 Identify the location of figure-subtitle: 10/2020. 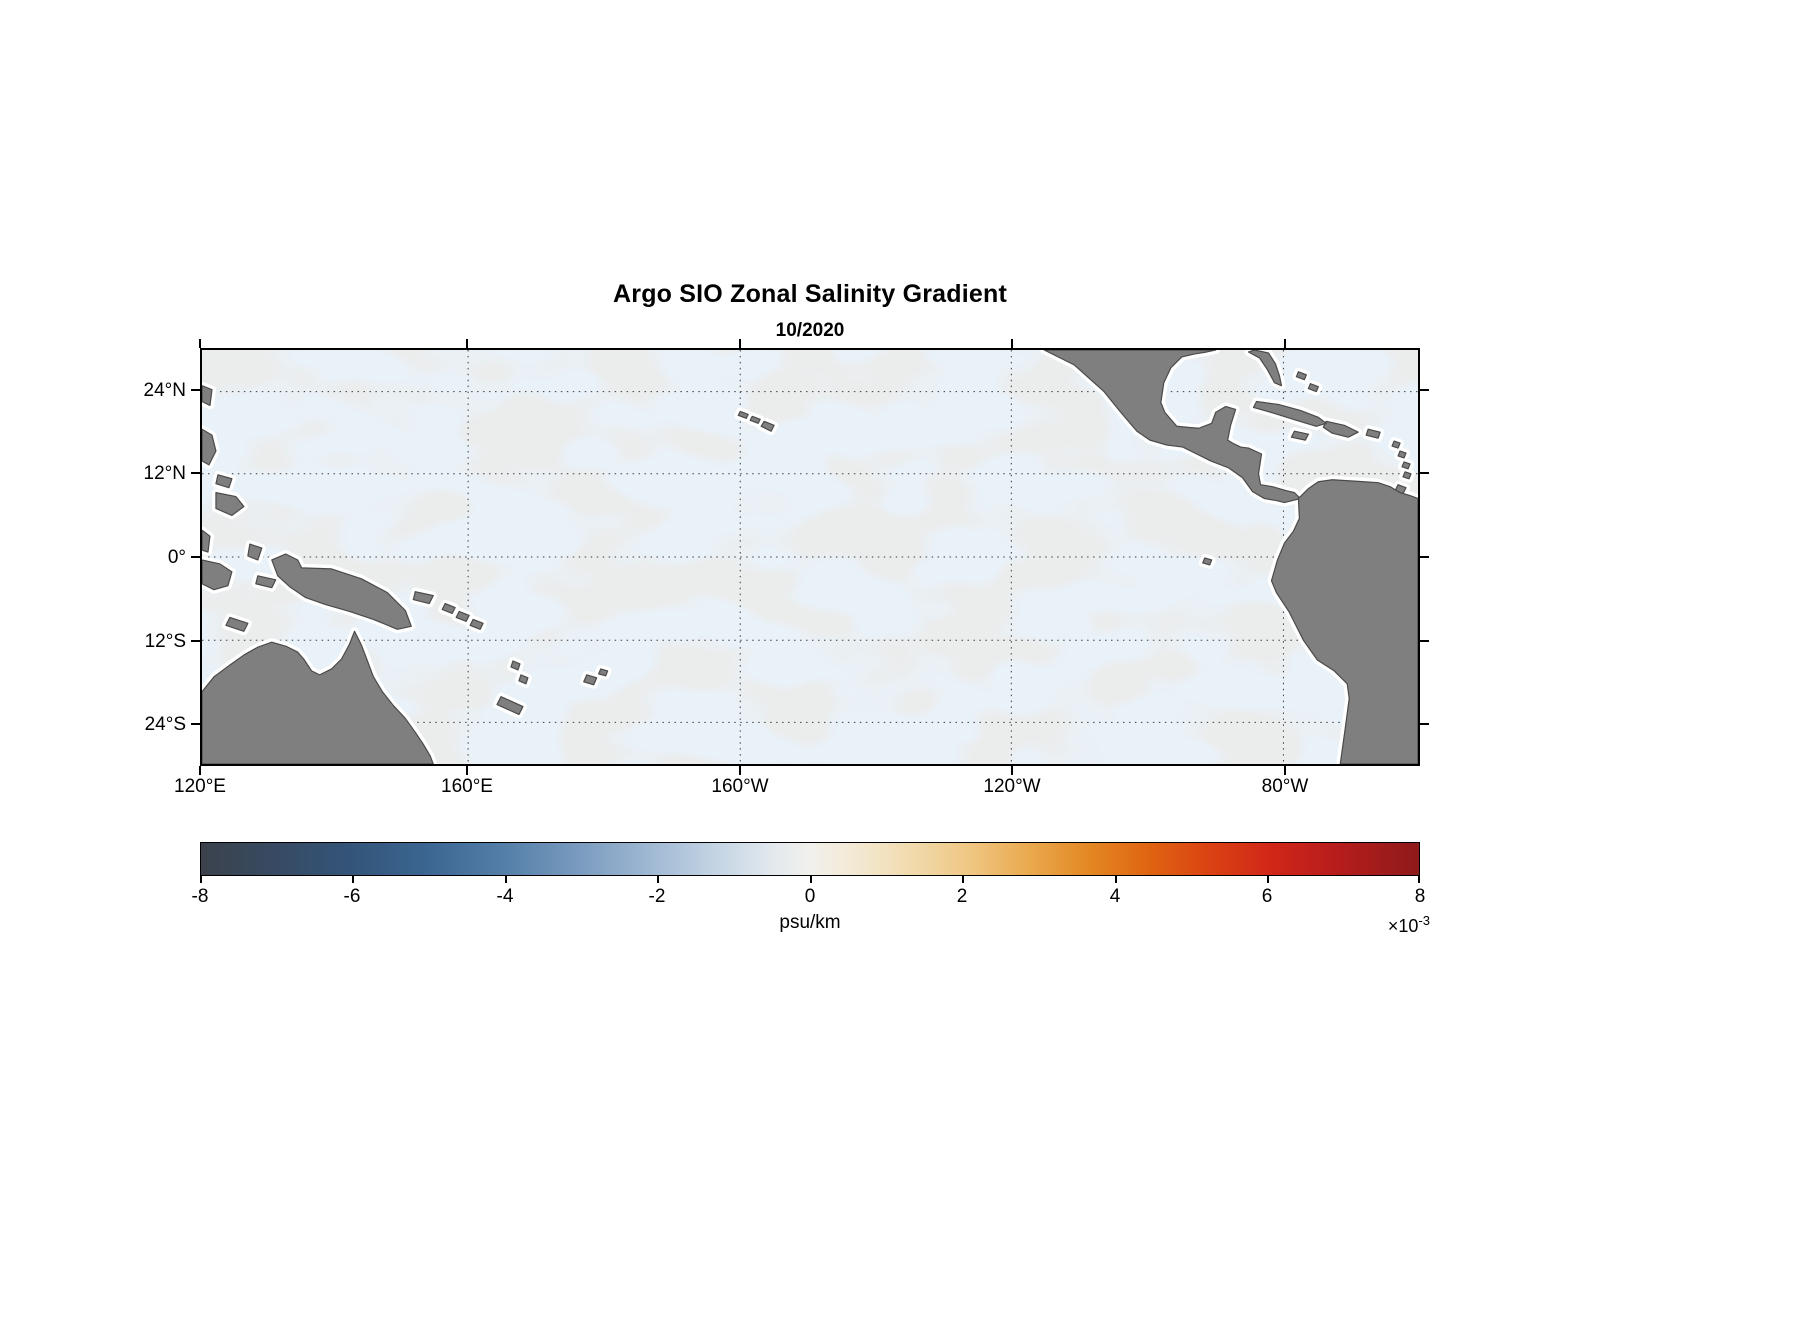
(810, 330).